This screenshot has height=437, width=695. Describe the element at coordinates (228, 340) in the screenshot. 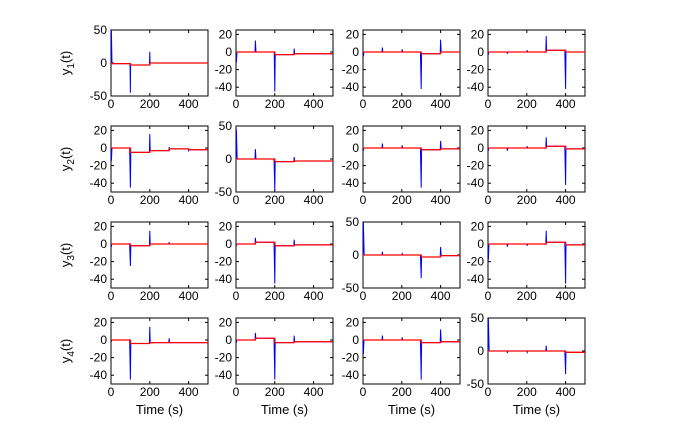

I see `panel-r4-c2-ytick-label-0: 0` at that location.